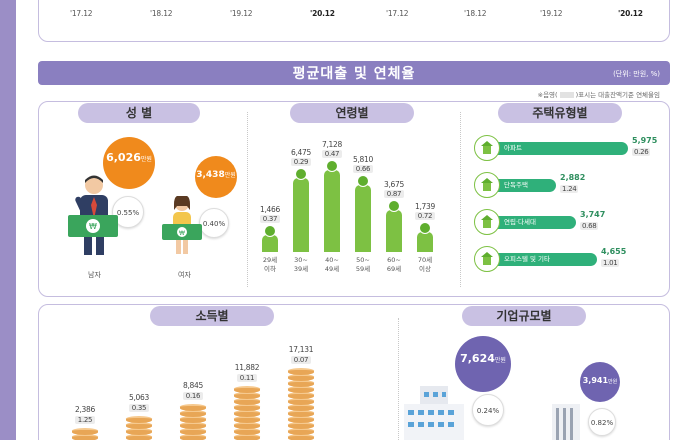 This screenshot has width=700, height=440. What do you see at coordinates (212, 316) in the screenshot?
I see `income-title: 소득별` at bounding box center [212, 316].